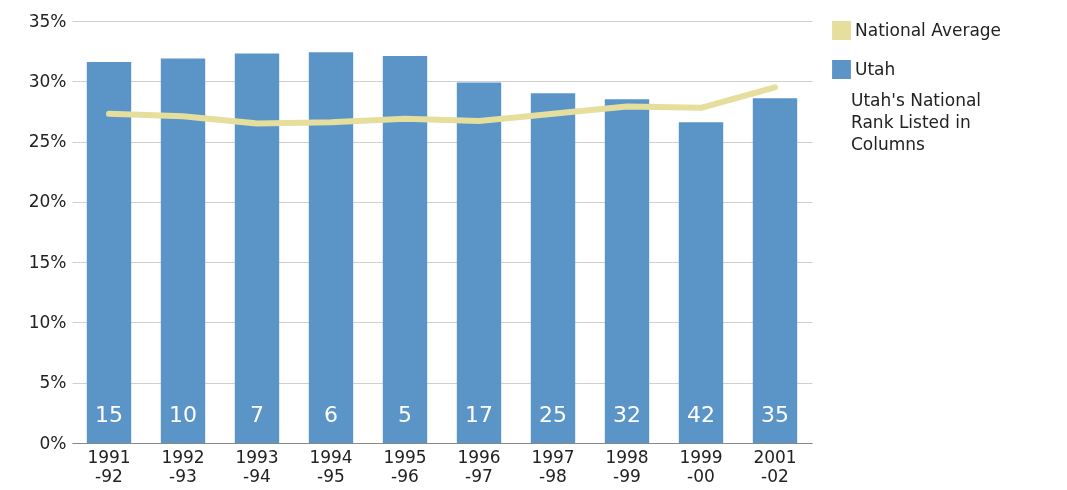 This screenshot has height=490, width=1067. Describe the element at coordinates (257, 466) in the screenshot. I see `x-tick-label: 1993-94` at that location.